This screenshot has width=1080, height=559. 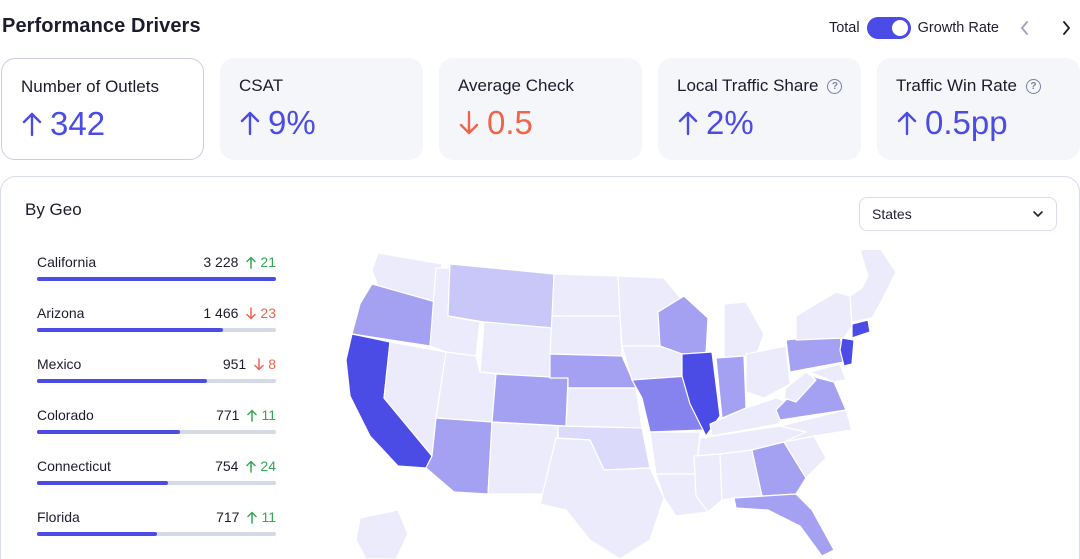 I want to click on state-wyoming, so click(x=516, y=350).